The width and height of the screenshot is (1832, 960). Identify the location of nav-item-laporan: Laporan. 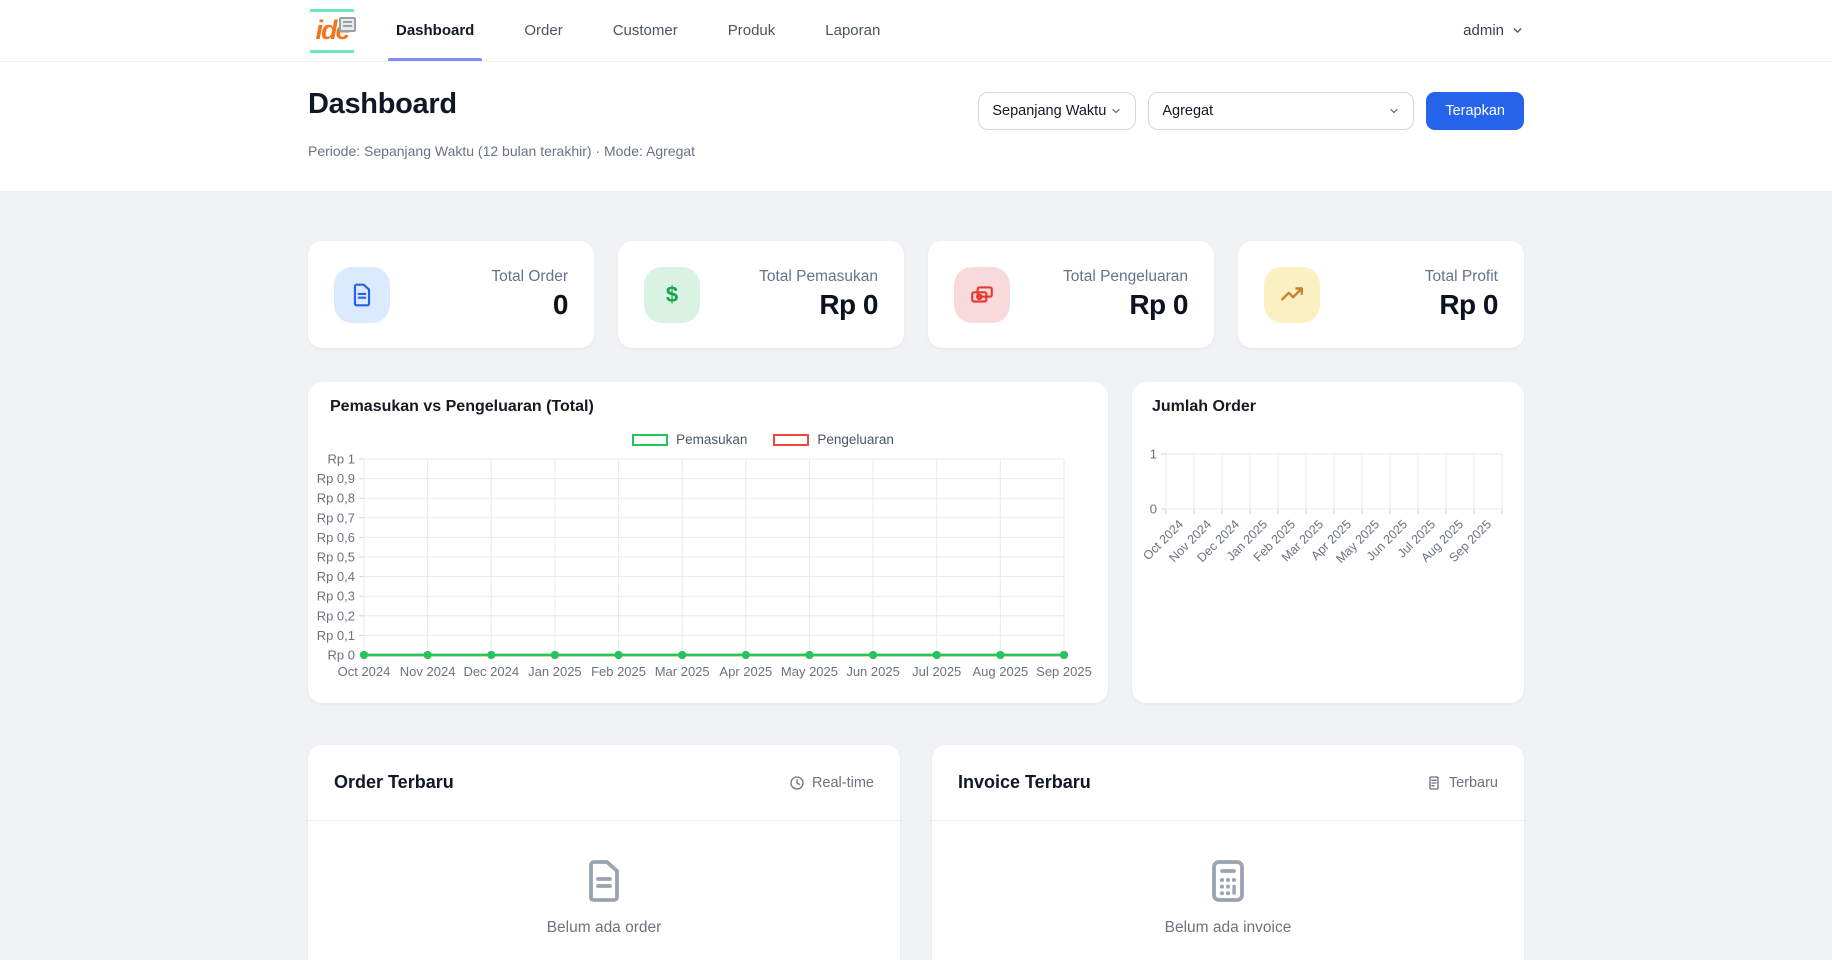
(852, 30).